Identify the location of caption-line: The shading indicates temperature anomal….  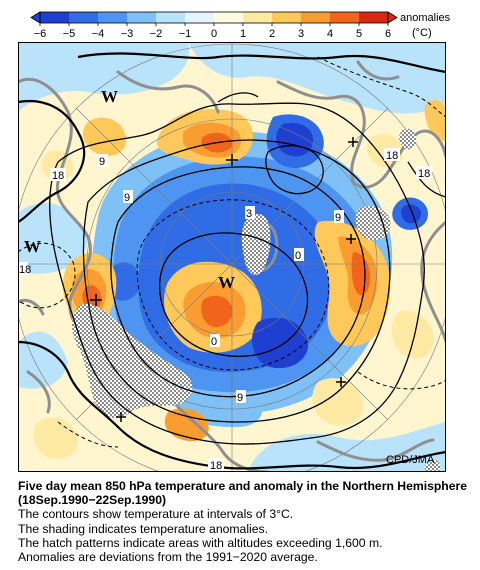
(143, 528).